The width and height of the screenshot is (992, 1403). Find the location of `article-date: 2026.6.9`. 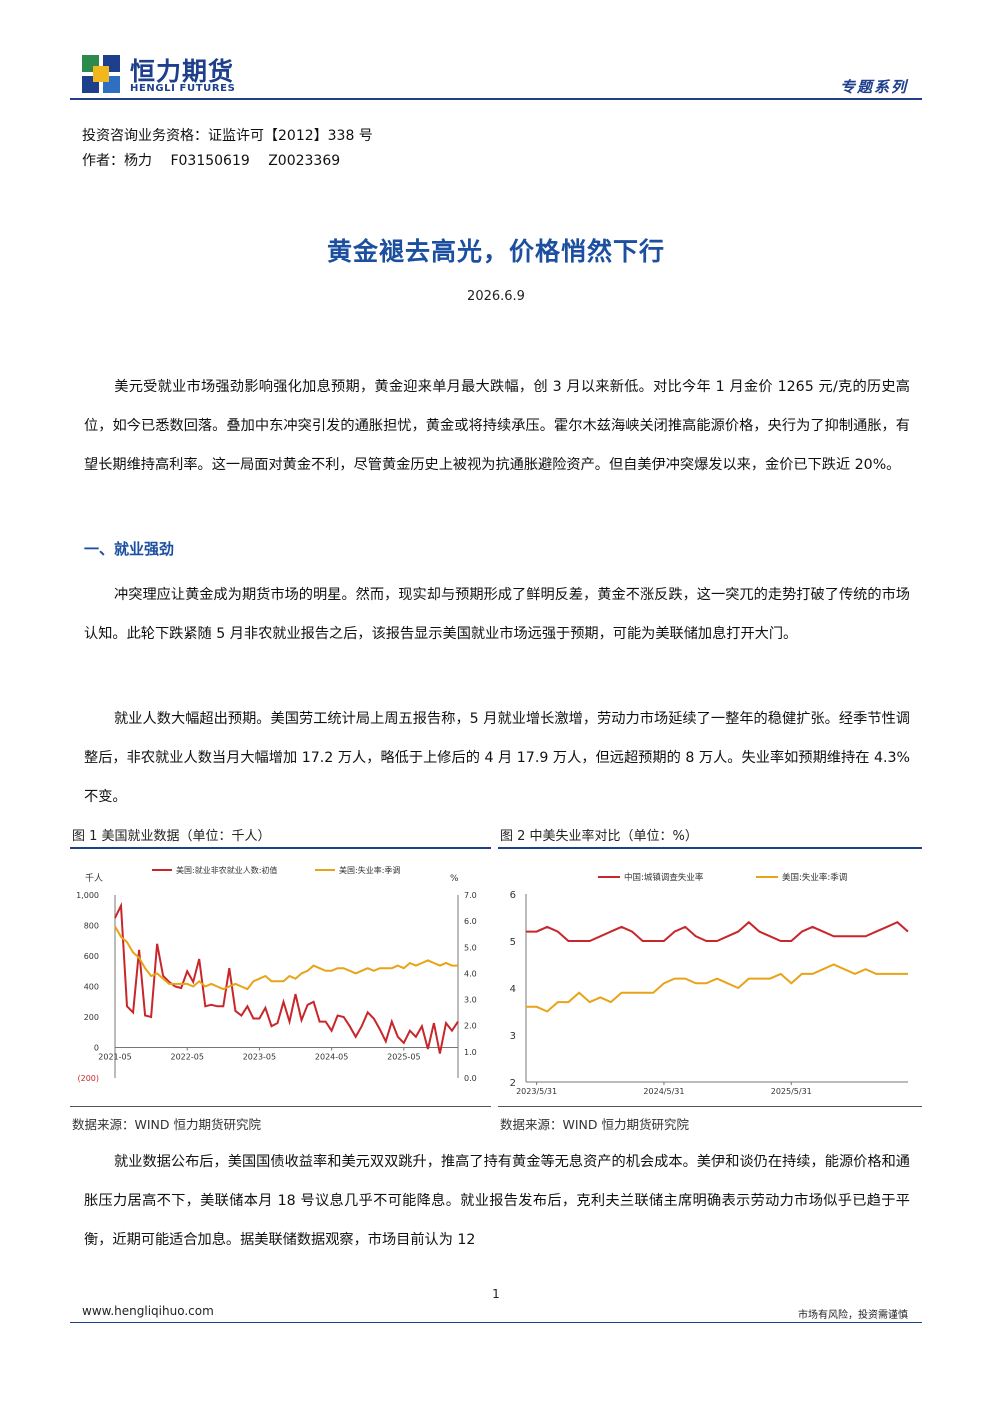

article-date: 2026.6.9 is located at coordinates (496, 296).